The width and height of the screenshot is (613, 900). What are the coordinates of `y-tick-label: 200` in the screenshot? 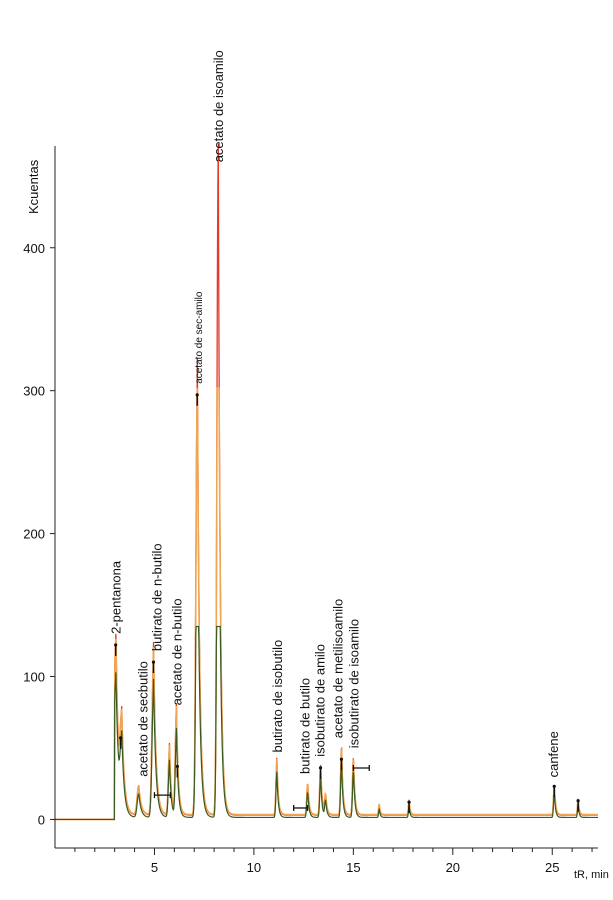 It's located at (34, 534).